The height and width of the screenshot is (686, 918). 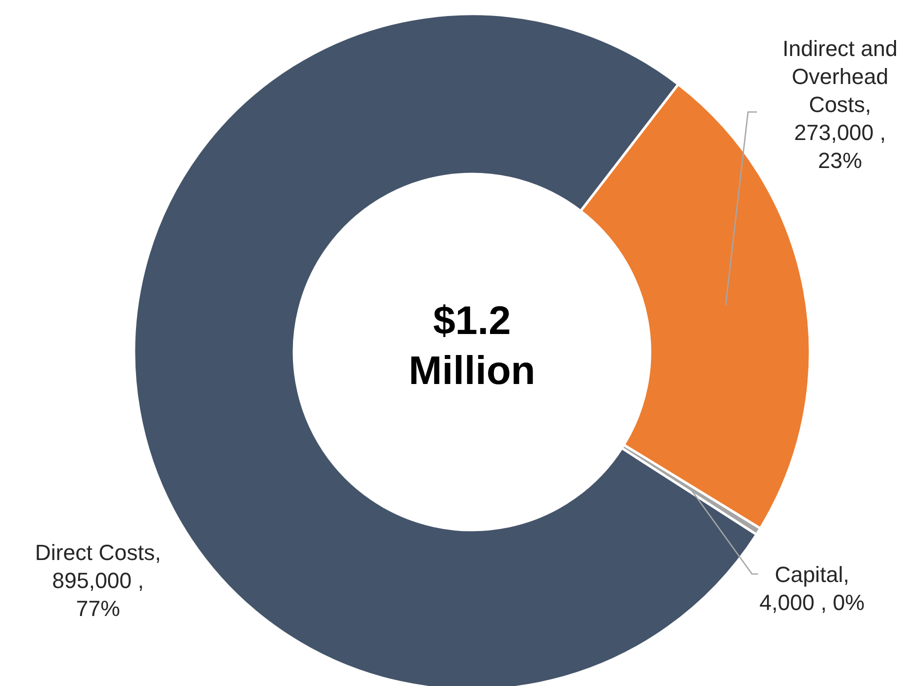 I want to click on slice-label: Capital, 4,000 , 0%, so click(x=812, y=588).